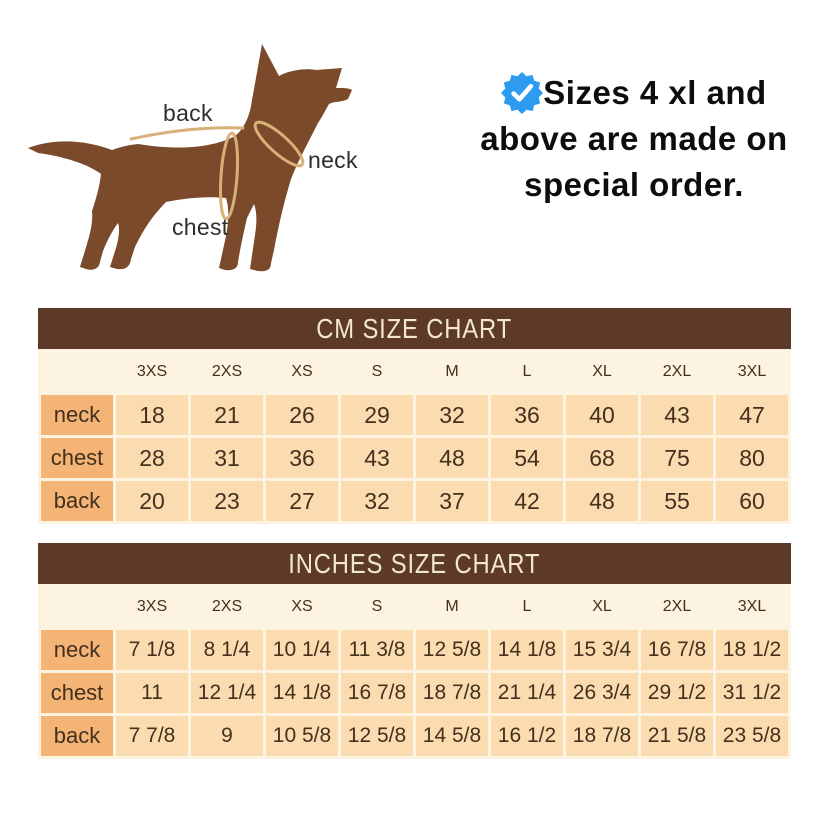 The width and height of the screenshot is (828, 828). I want to click on size-value-cell: 7 7/8, so click(152, 736).